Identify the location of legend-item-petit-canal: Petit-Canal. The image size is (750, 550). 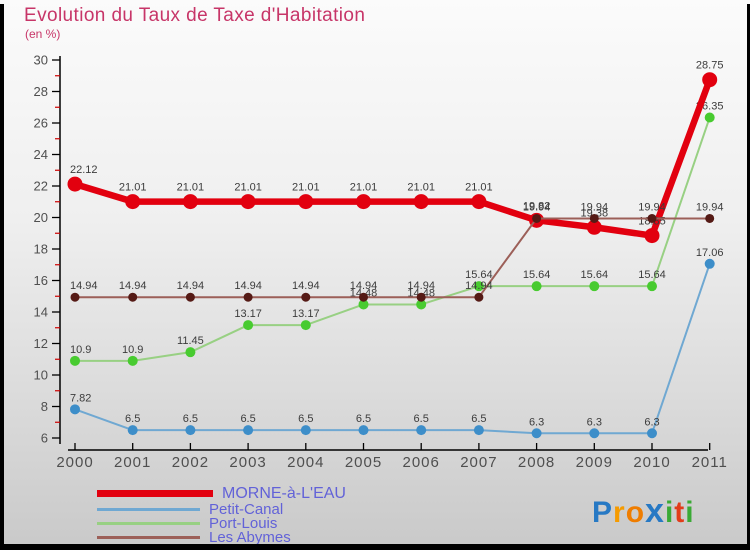
(221, 509).